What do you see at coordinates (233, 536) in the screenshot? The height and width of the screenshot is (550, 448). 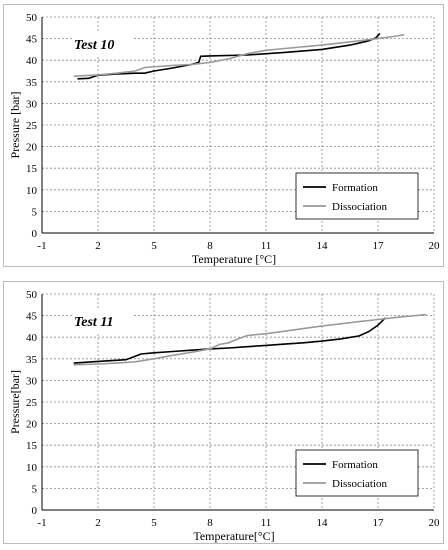 I see `x-axis-label: Temperature[°C]` at bounding box center [233, 536].